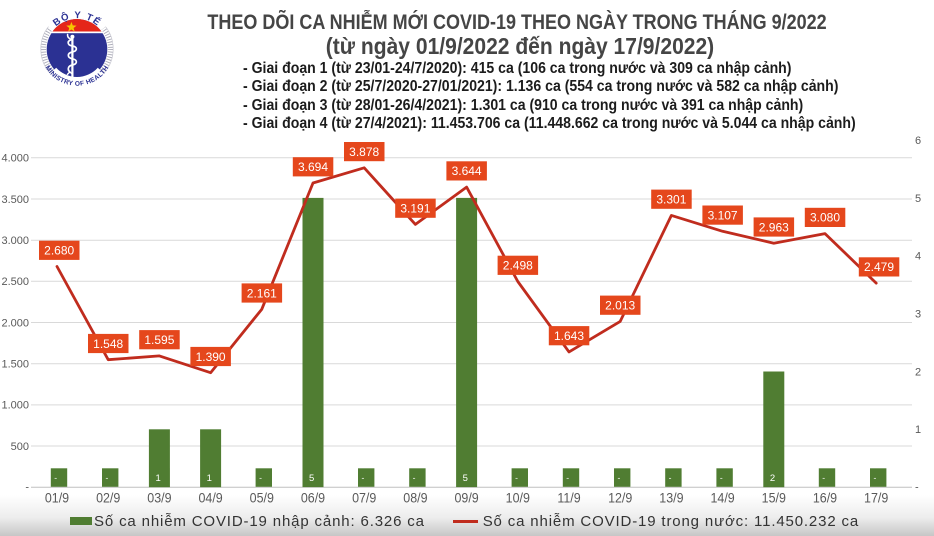 This screenshot has width=934, height=536. Describe the element at coordinates (313, 167) in the screenshot. I see `svg-text: 3.694` at that location.